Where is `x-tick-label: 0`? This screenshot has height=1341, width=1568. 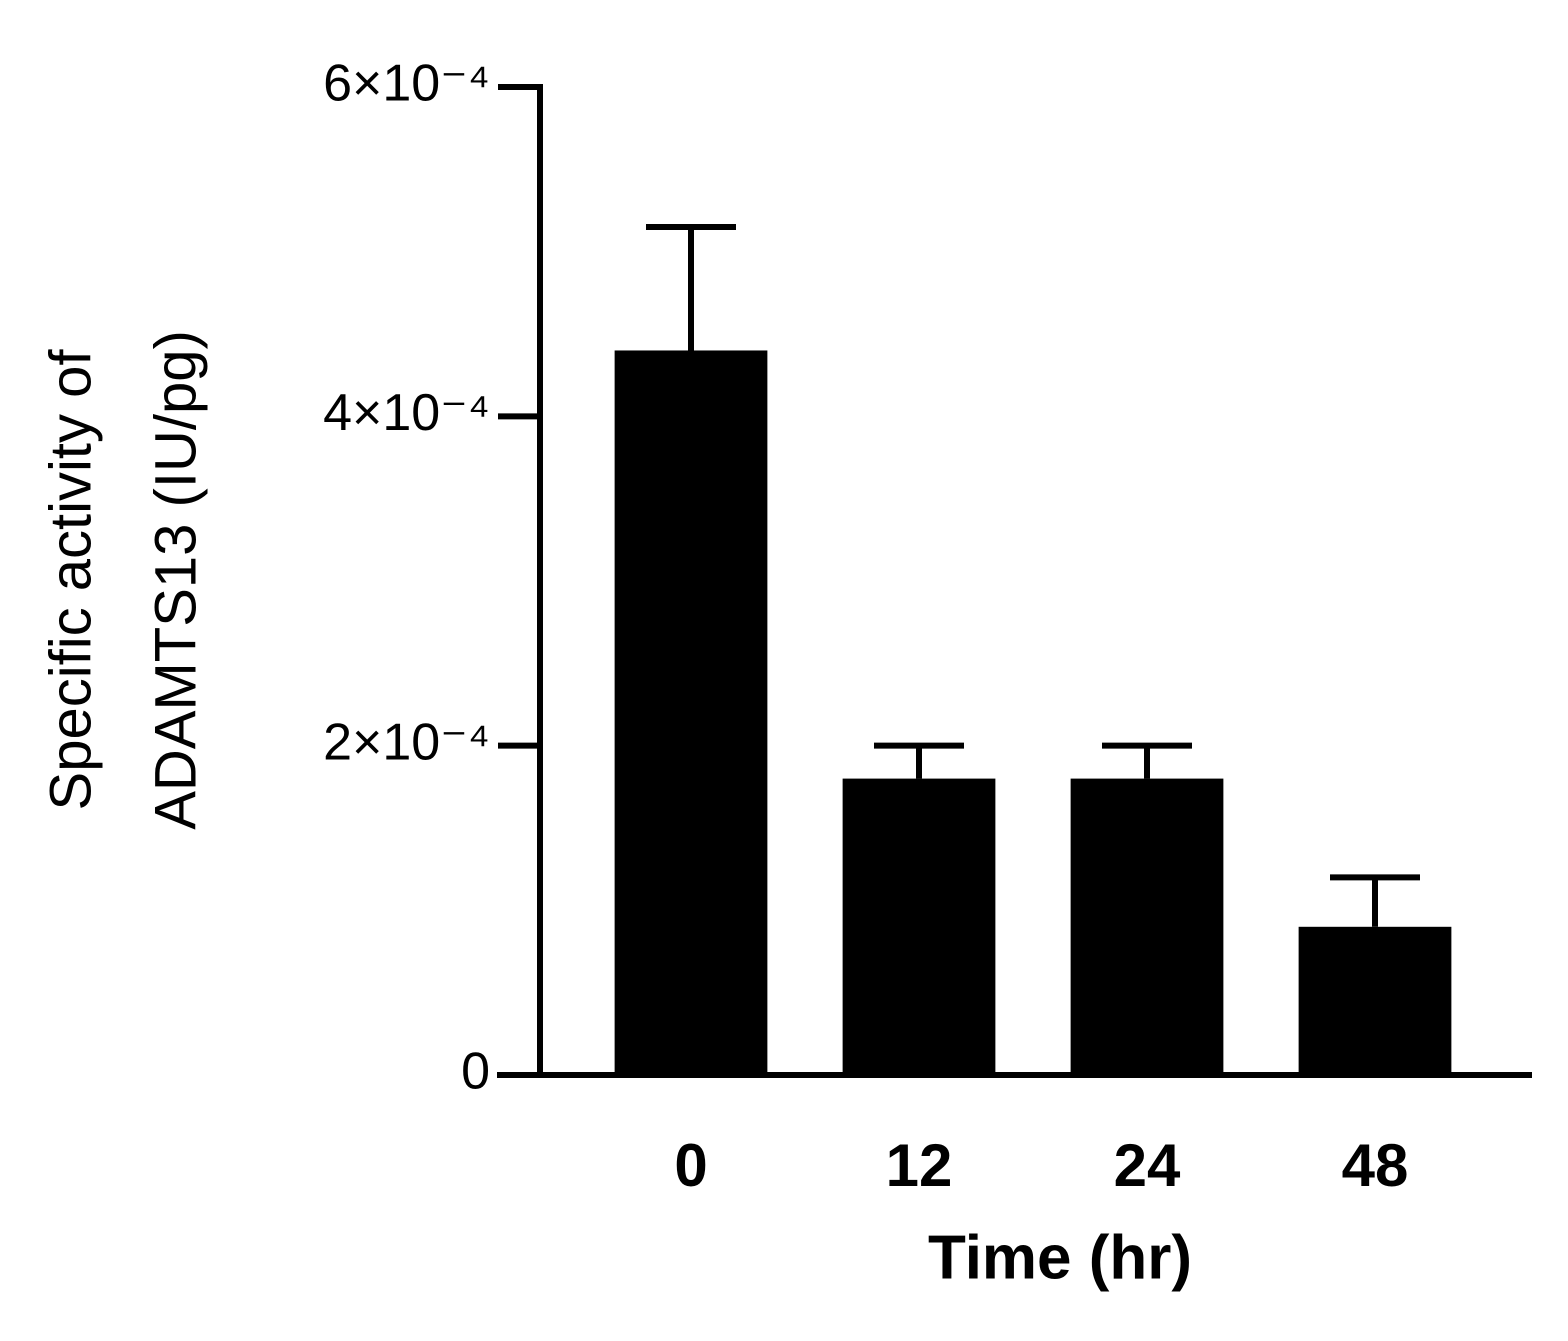
x-tick-label: 0 is located at coordinates (690, 1165).